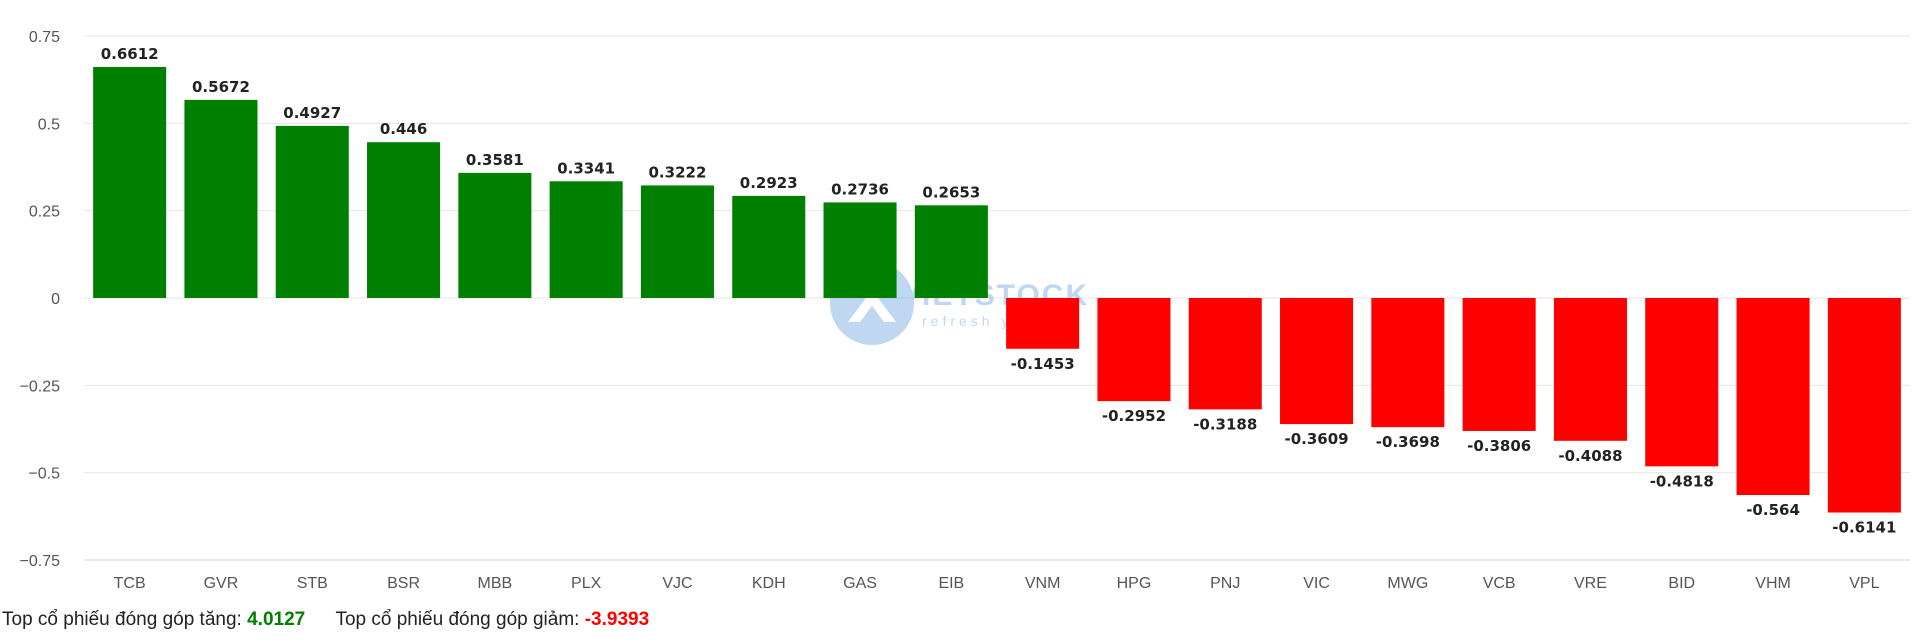 This screenshot has width=1920, height=643. Describe the element at coordinates (1499, 364) in the screenshot. I see `bar-vcb` at that location.